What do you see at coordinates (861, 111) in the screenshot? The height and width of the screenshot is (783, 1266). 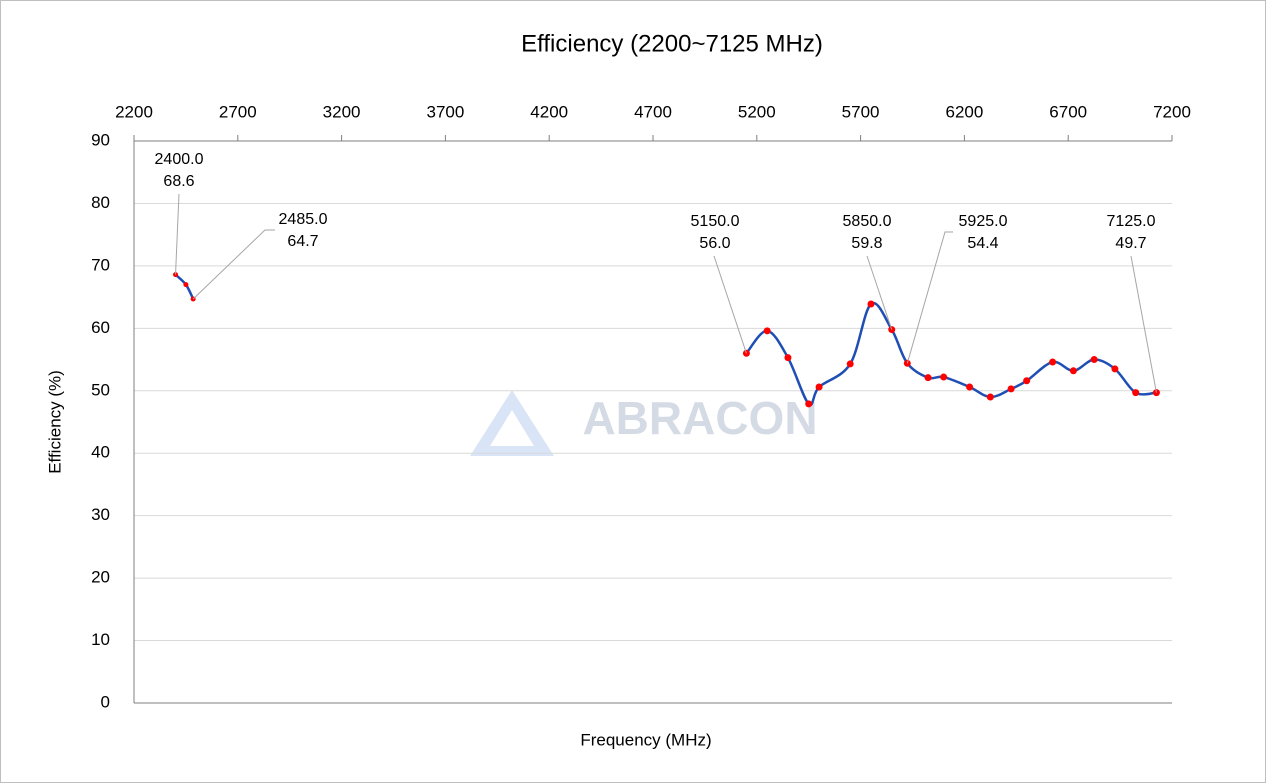 I see `x-tick-label: 5700` at bounding box center [861, 111].